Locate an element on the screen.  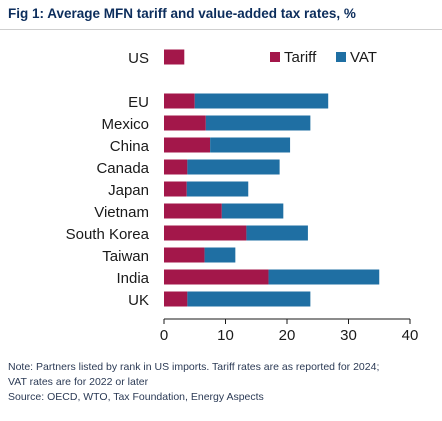
x-tick-label-20: 20 is located at coordinates (287, 335).